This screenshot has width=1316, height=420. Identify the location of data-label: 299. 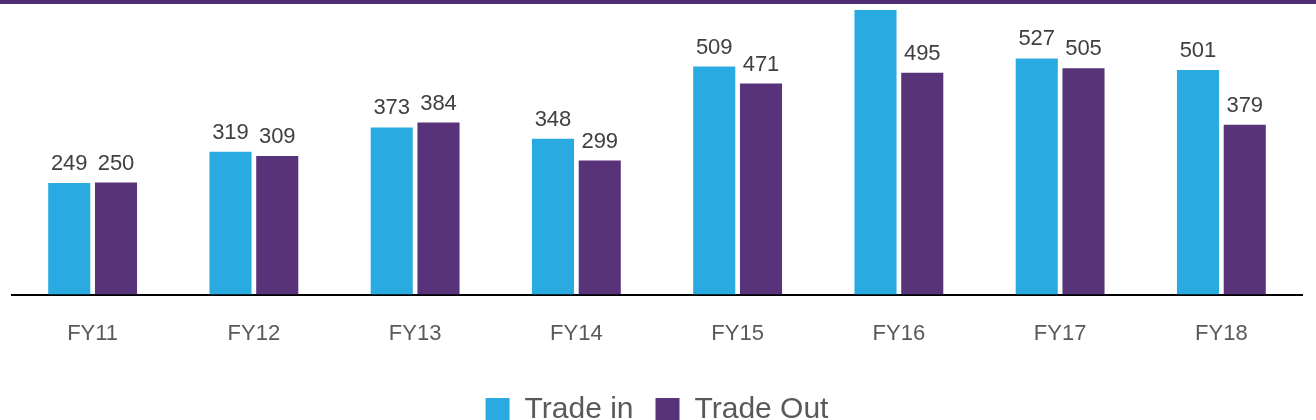
(600, 140).